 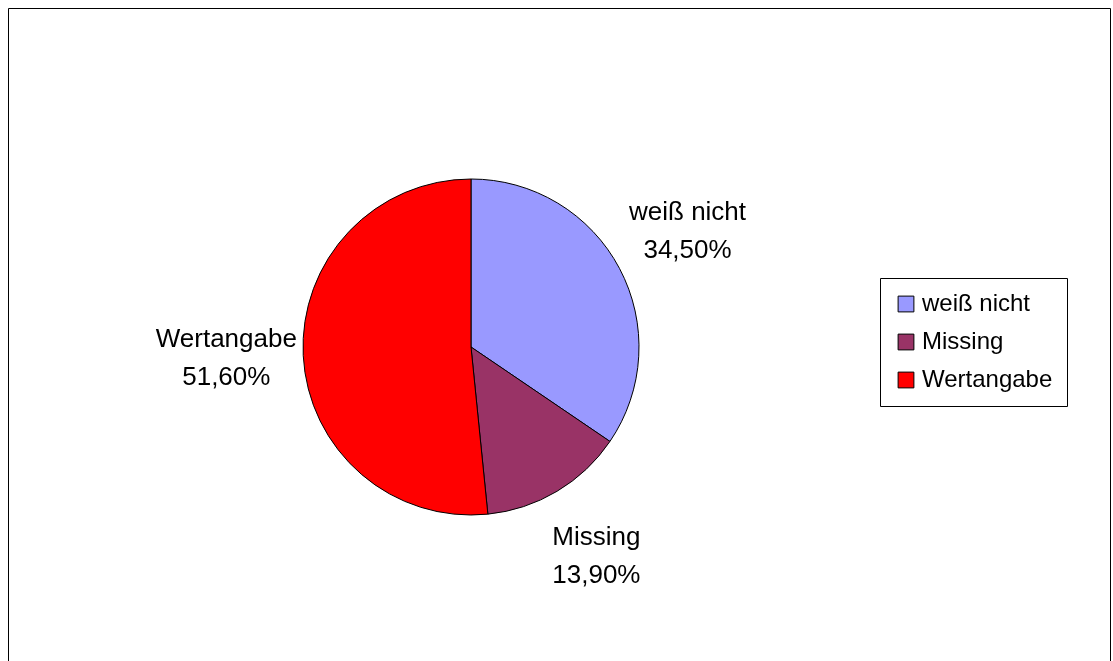 What do you see at coordinates (687, 249) in the screenshot?
I see `data-label: 34,50%` at bounding box center [687, 249].